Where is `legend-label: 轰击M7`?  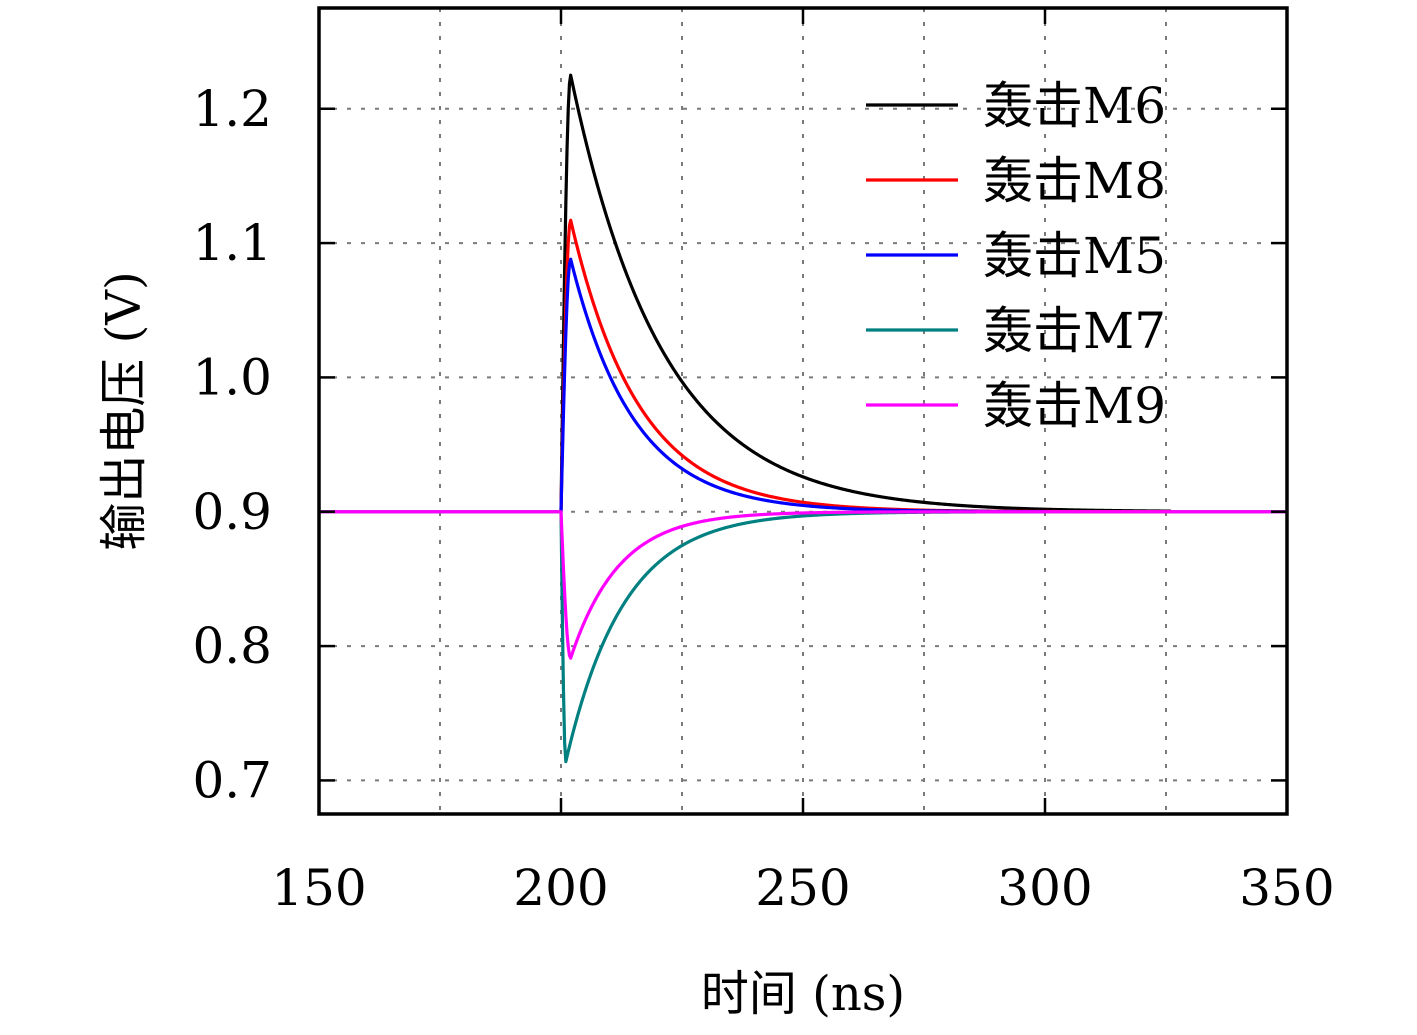
legend-label: 轰击M7 is located at coordinates (1074, 331).